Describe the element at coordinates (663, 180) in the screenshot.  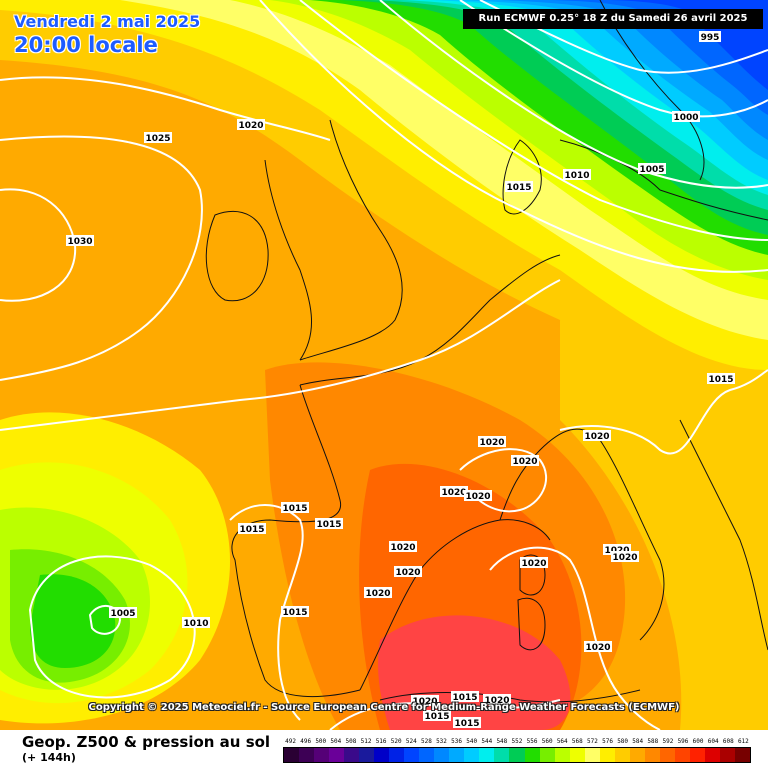
I see `coast-baltic` at that location.